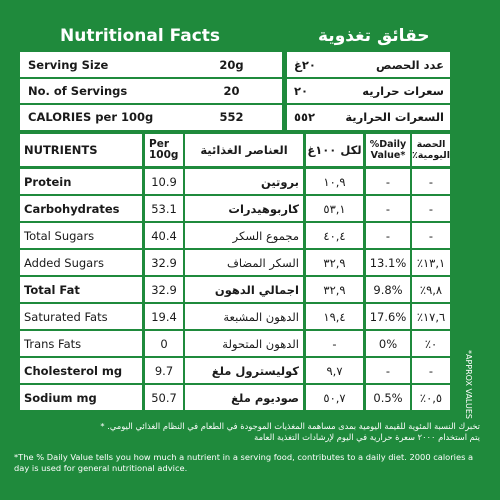 The image size is (500, 500). I want to click on serving-label-ar: عدد الحصص, so click(410, 64).